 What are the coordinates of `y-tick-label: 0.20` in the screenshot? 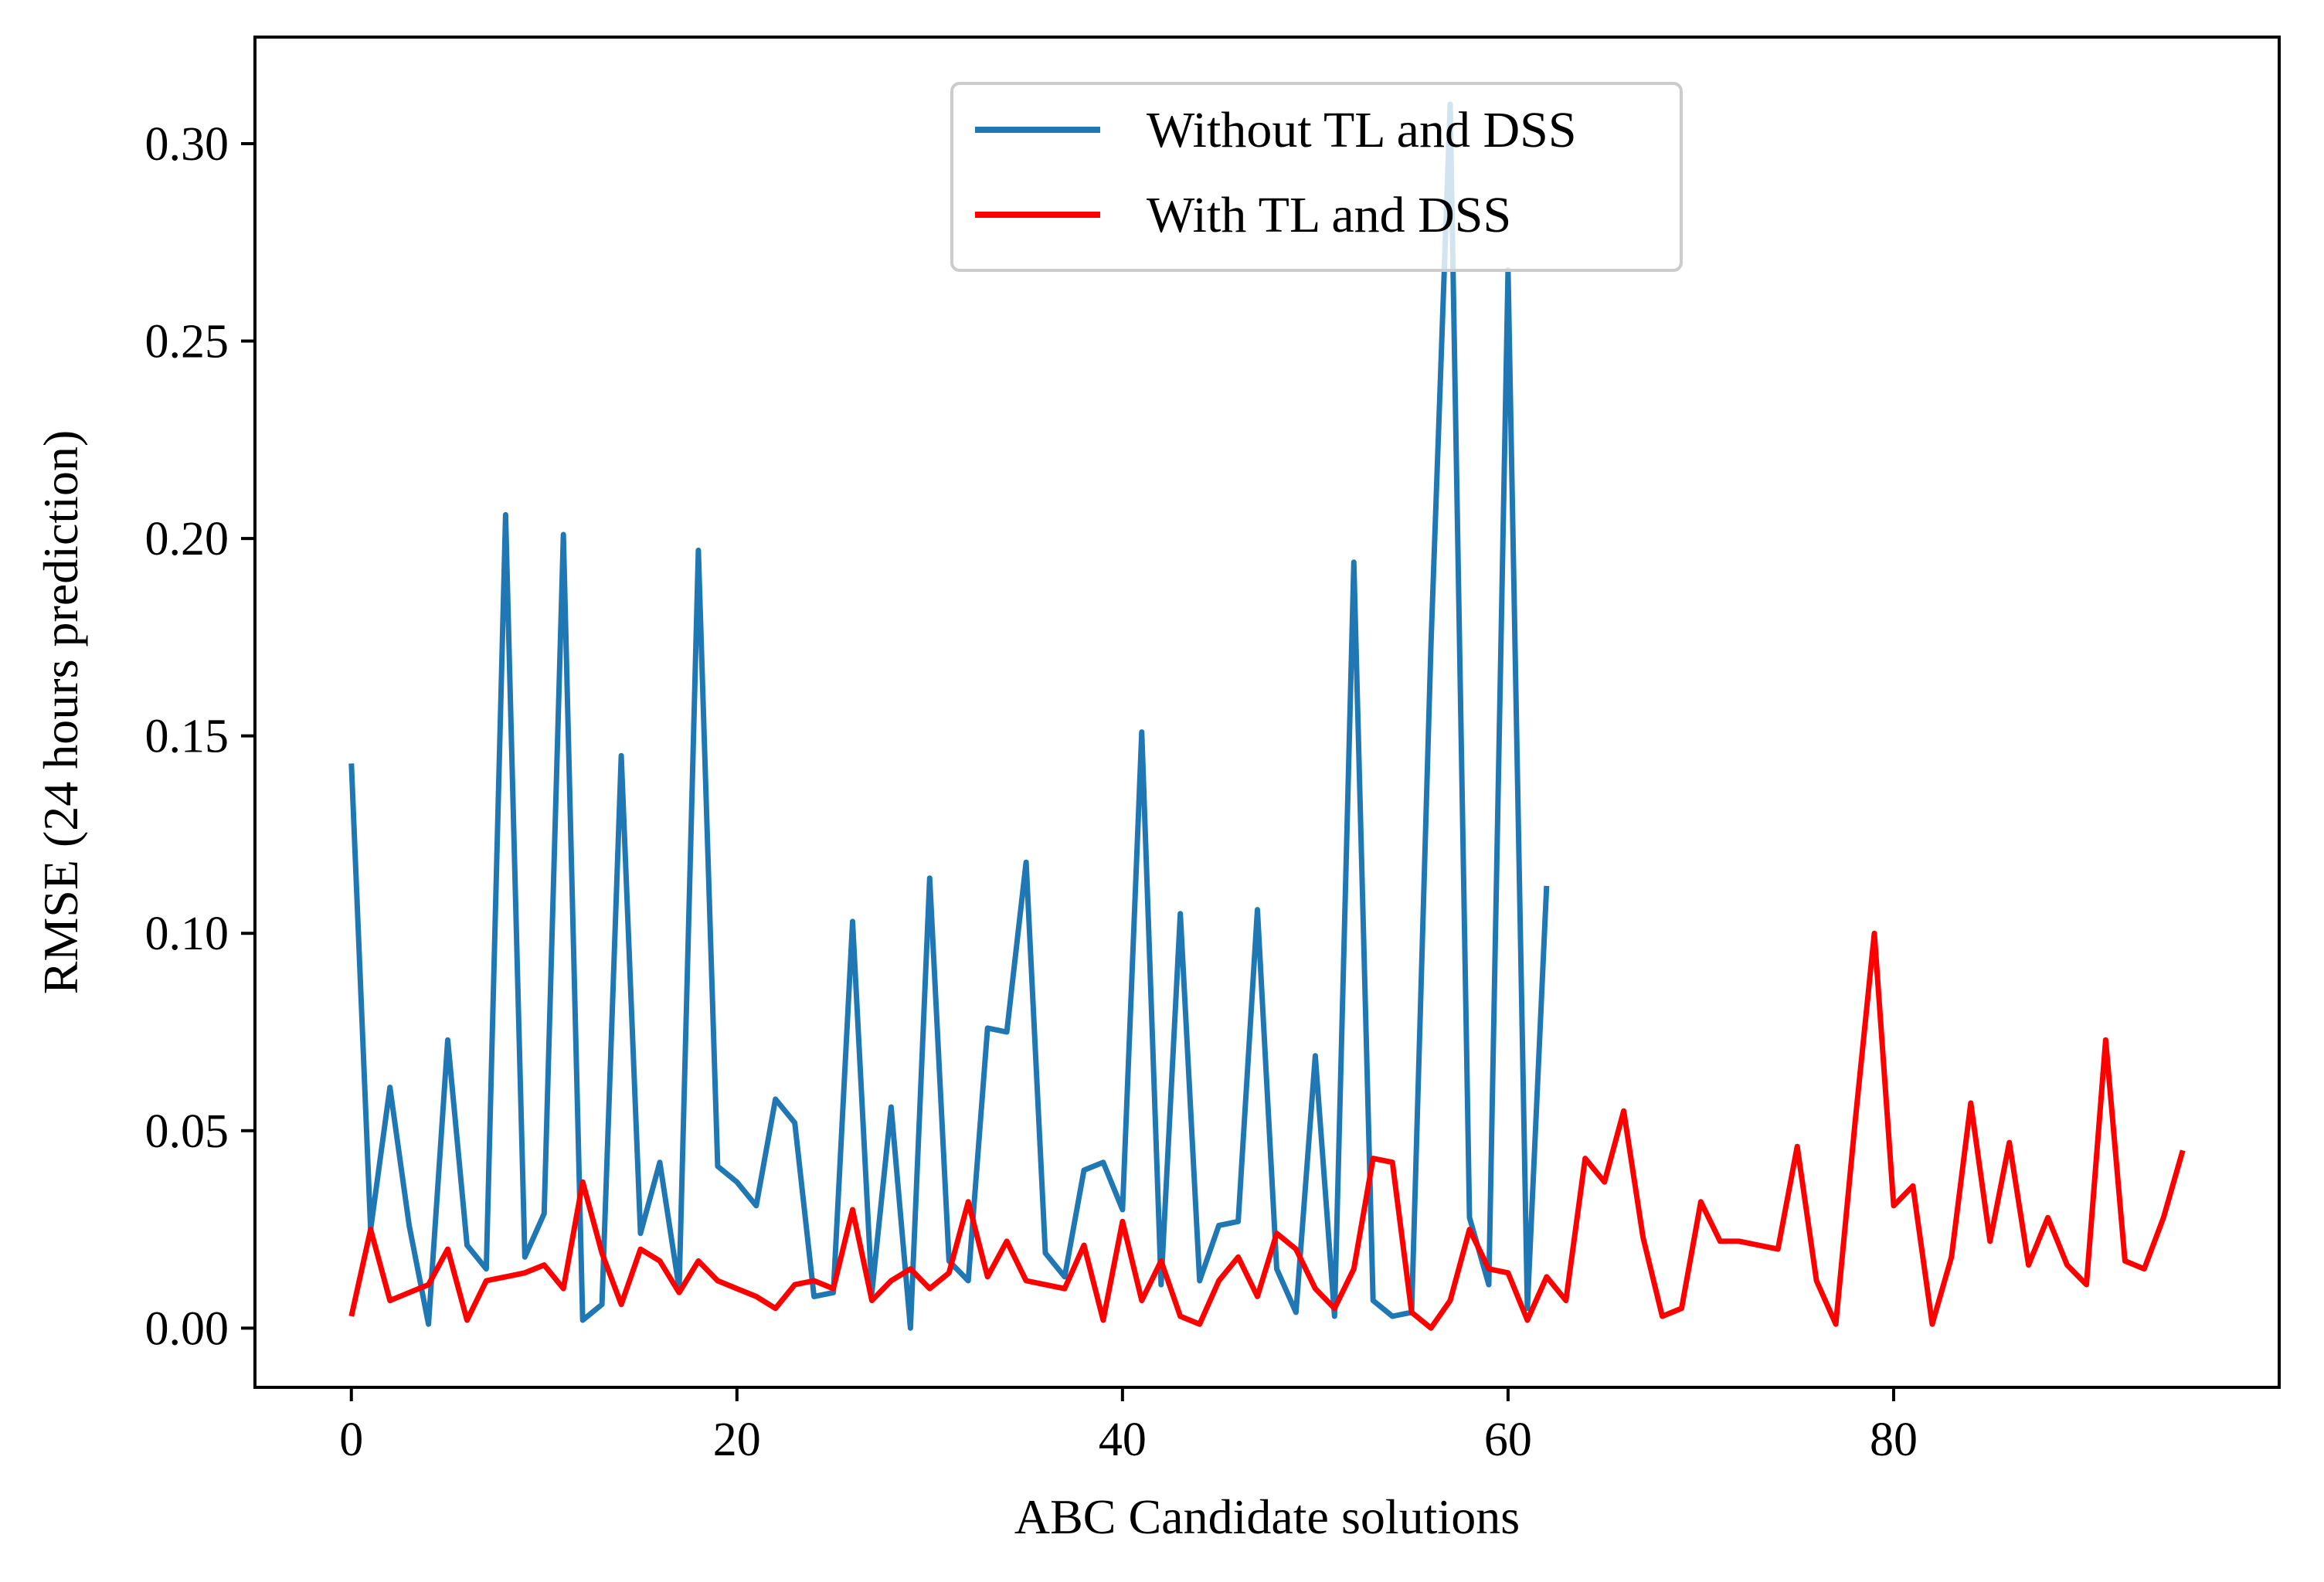 It's located at (187, 539).